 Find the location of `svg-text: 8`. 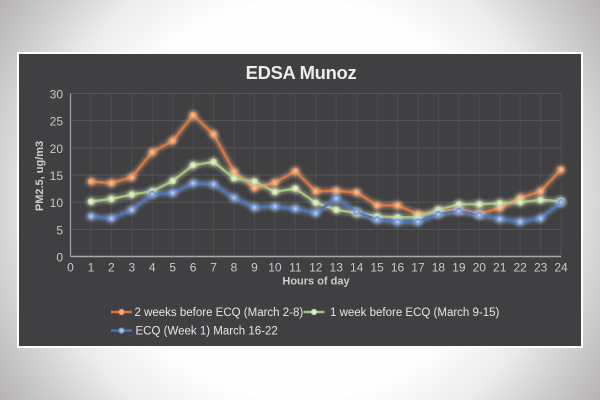

svg-text: 8 is located at coordinates (234, 268).